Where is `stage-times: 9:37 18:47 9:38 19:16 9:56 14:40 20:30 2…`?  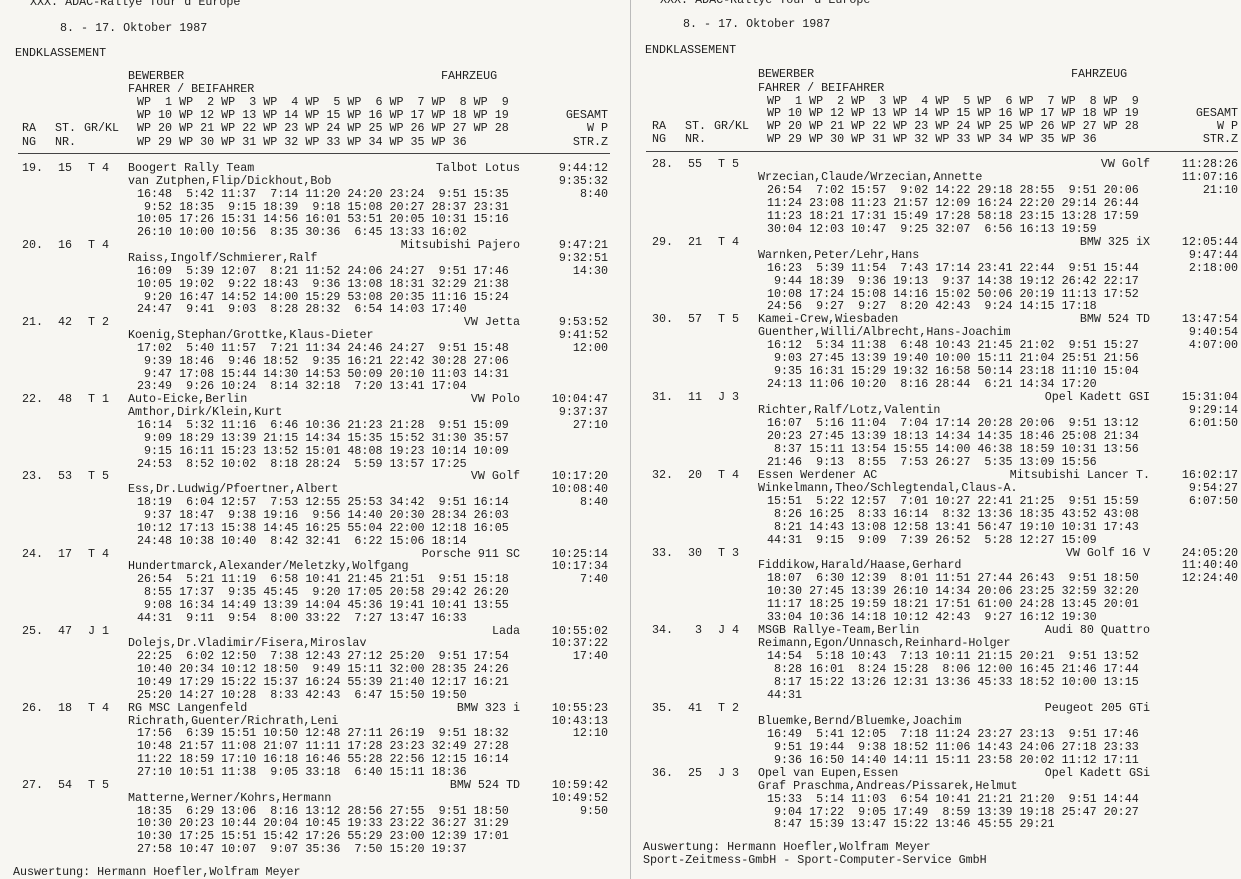
stage-times: 9:37 18:47 9:38 19:16 9:56 14:40 20:30 2… is located at coordinates (323, 514).